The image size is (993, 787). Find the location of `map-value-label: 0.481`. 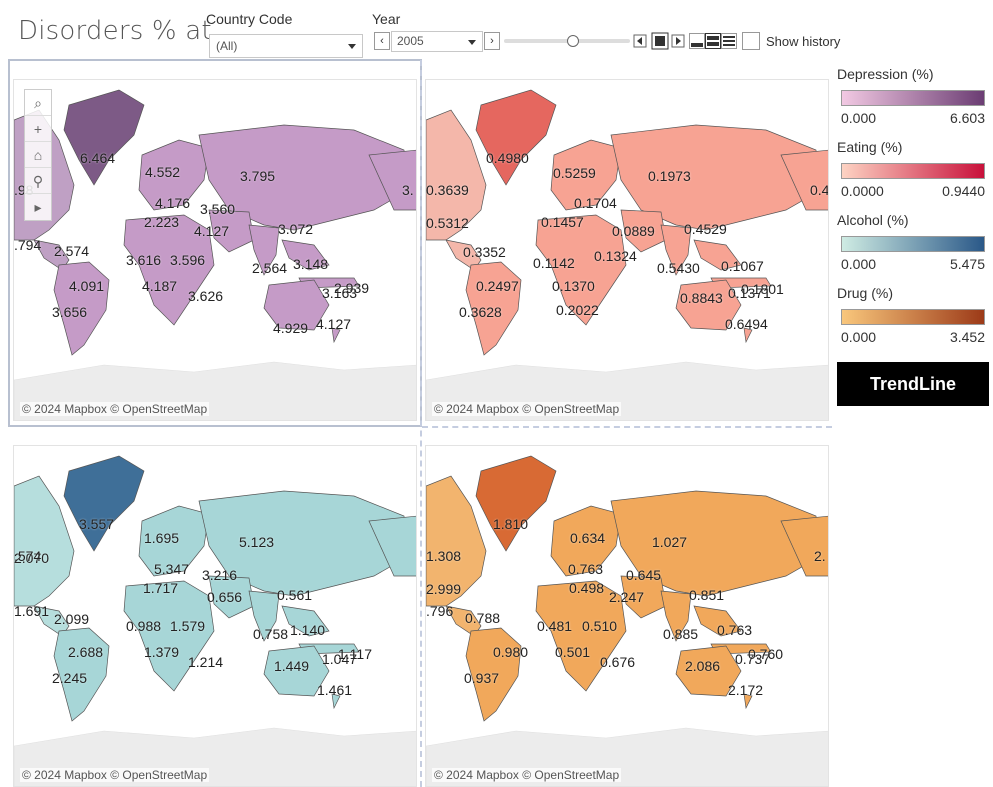

map-value-label: 0.481 is located at coordinates (555, 626).